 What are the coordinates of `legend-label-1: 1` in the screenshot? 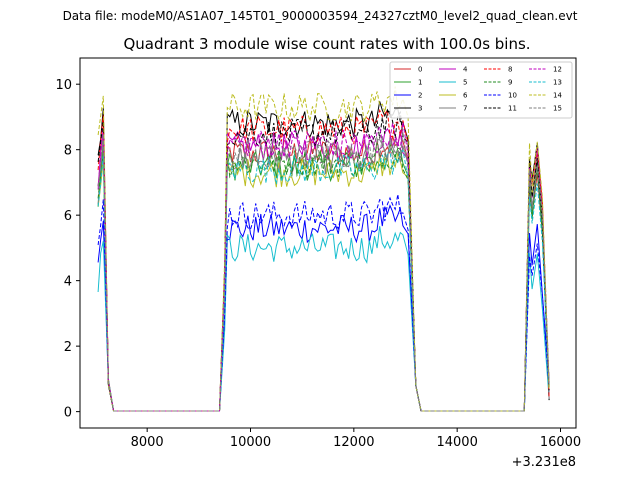 It's located at (420, 83).